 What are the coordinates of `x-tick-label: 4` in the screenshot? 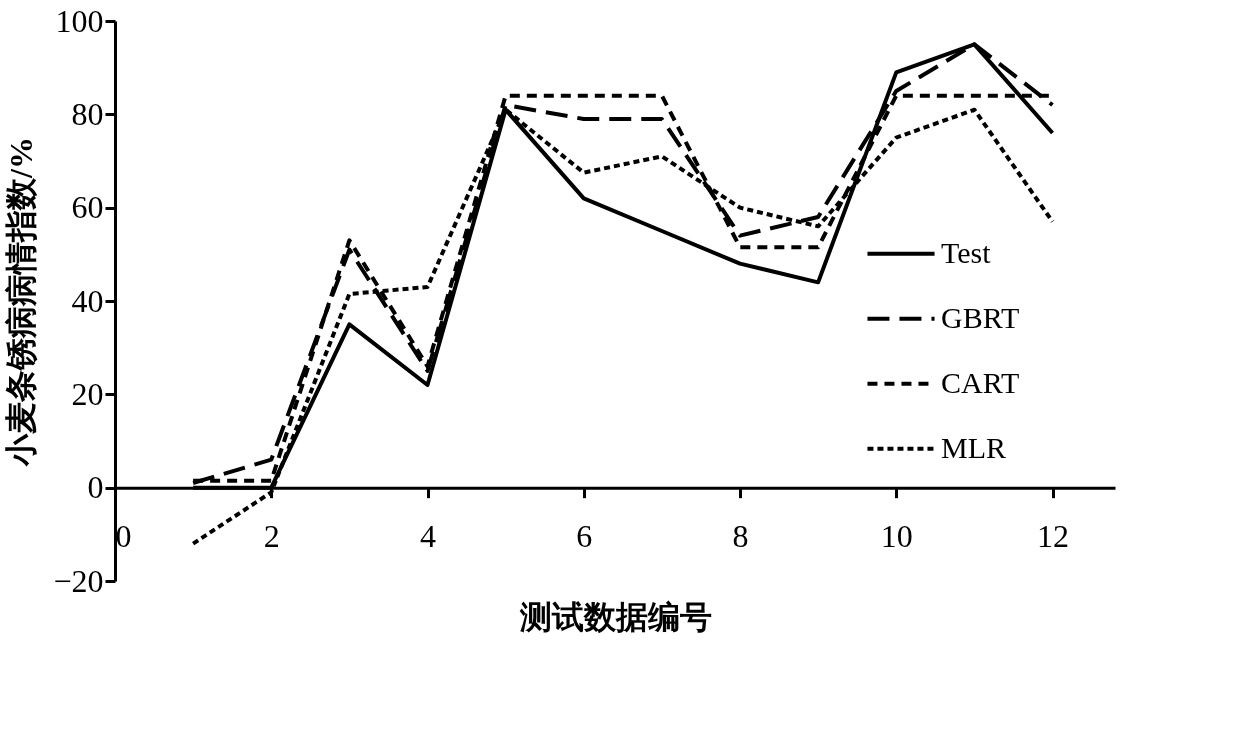 It's located at (428, 536).